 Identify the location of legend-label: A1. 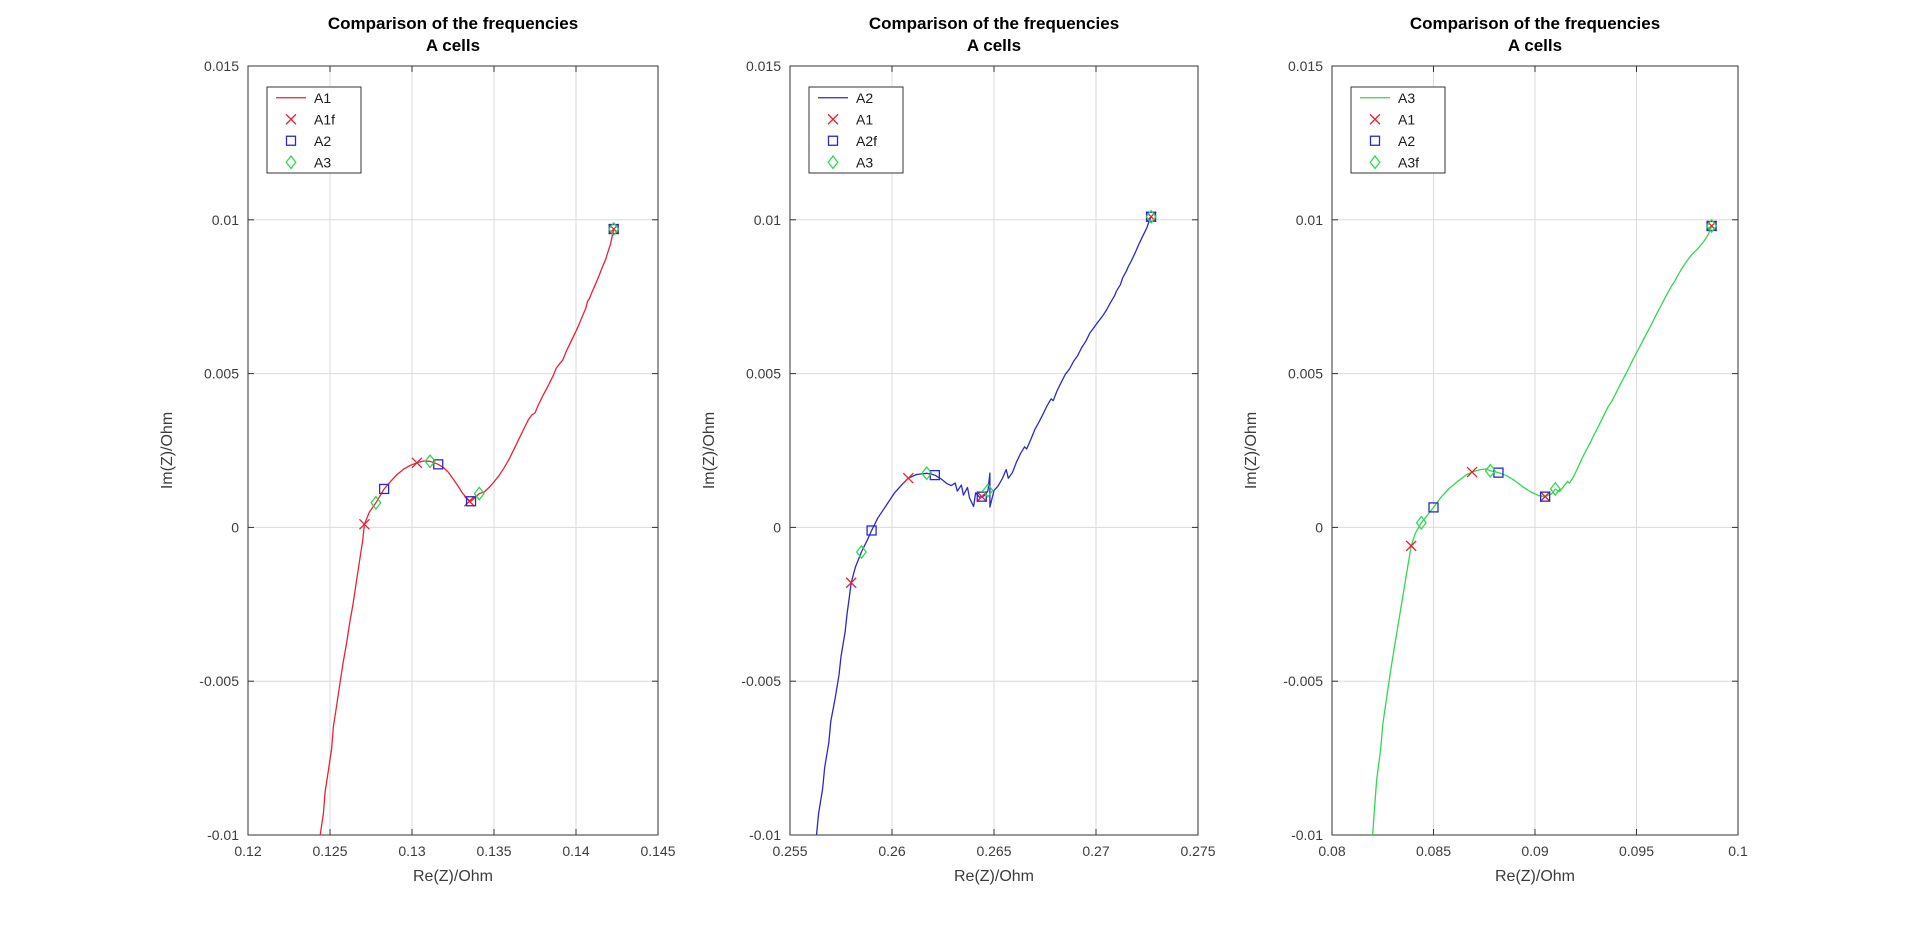
(1406, 119).